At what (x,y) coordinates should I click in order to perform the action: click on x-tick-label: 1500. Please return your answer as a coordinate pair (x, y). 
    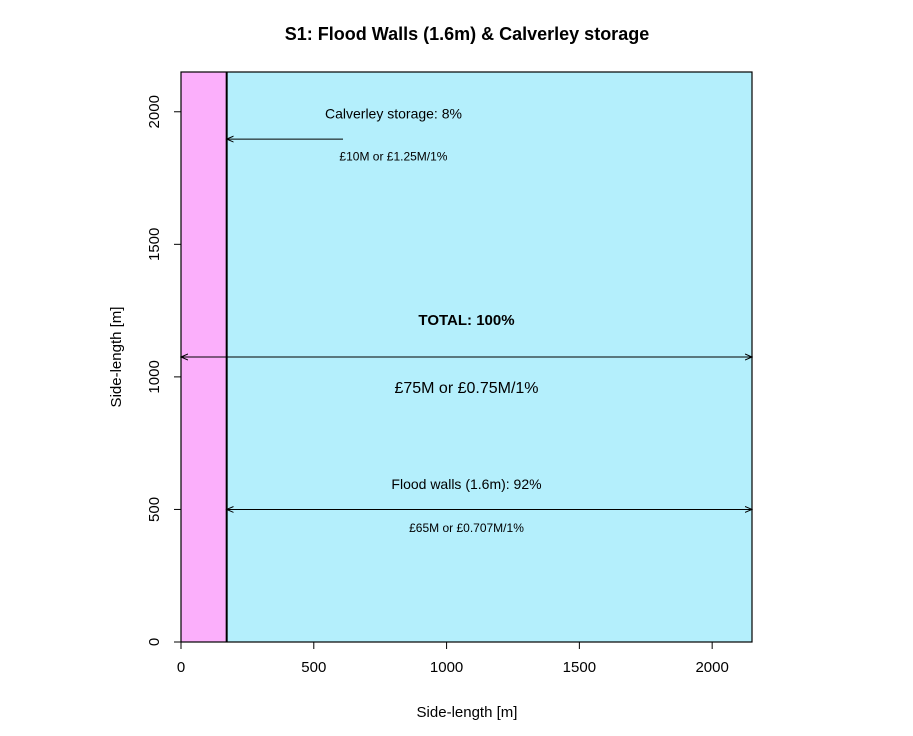
    Looking at the image, I should click on (579, 667).